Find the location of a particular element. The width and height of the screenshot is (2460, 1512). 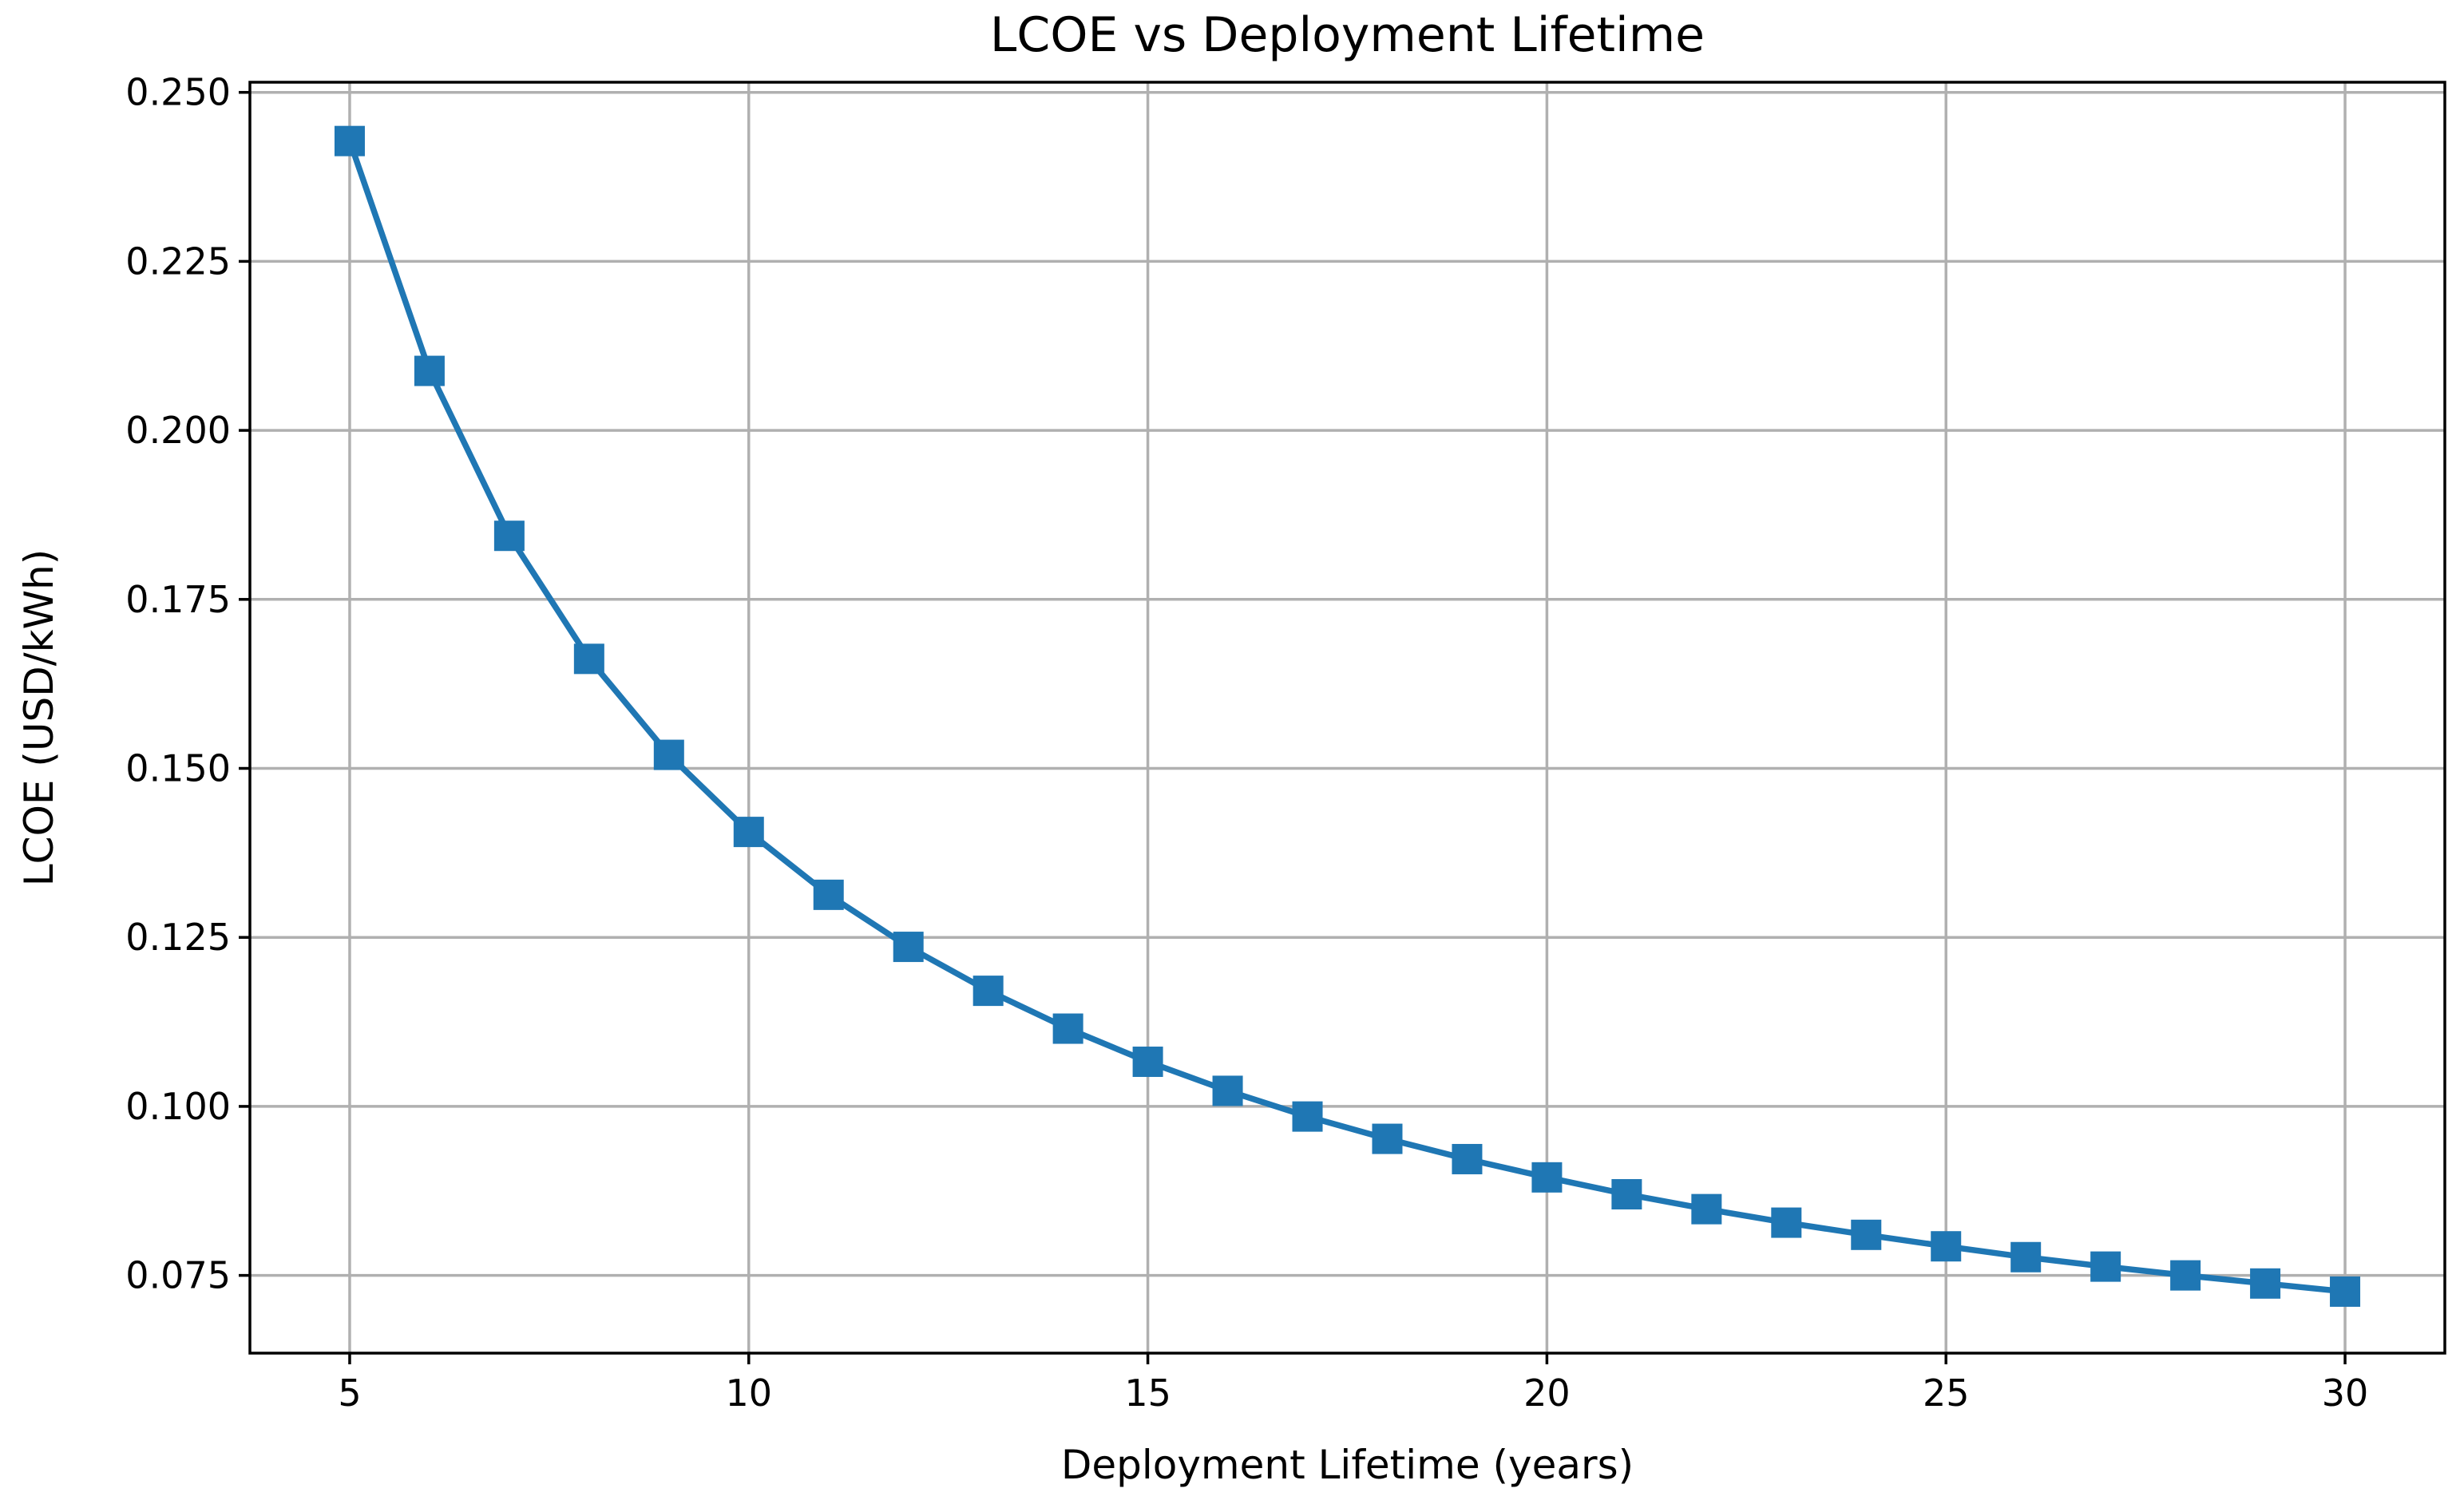

x-axis-label: Deployment Lifetime (years) is located at coordinates (1347, 1465).